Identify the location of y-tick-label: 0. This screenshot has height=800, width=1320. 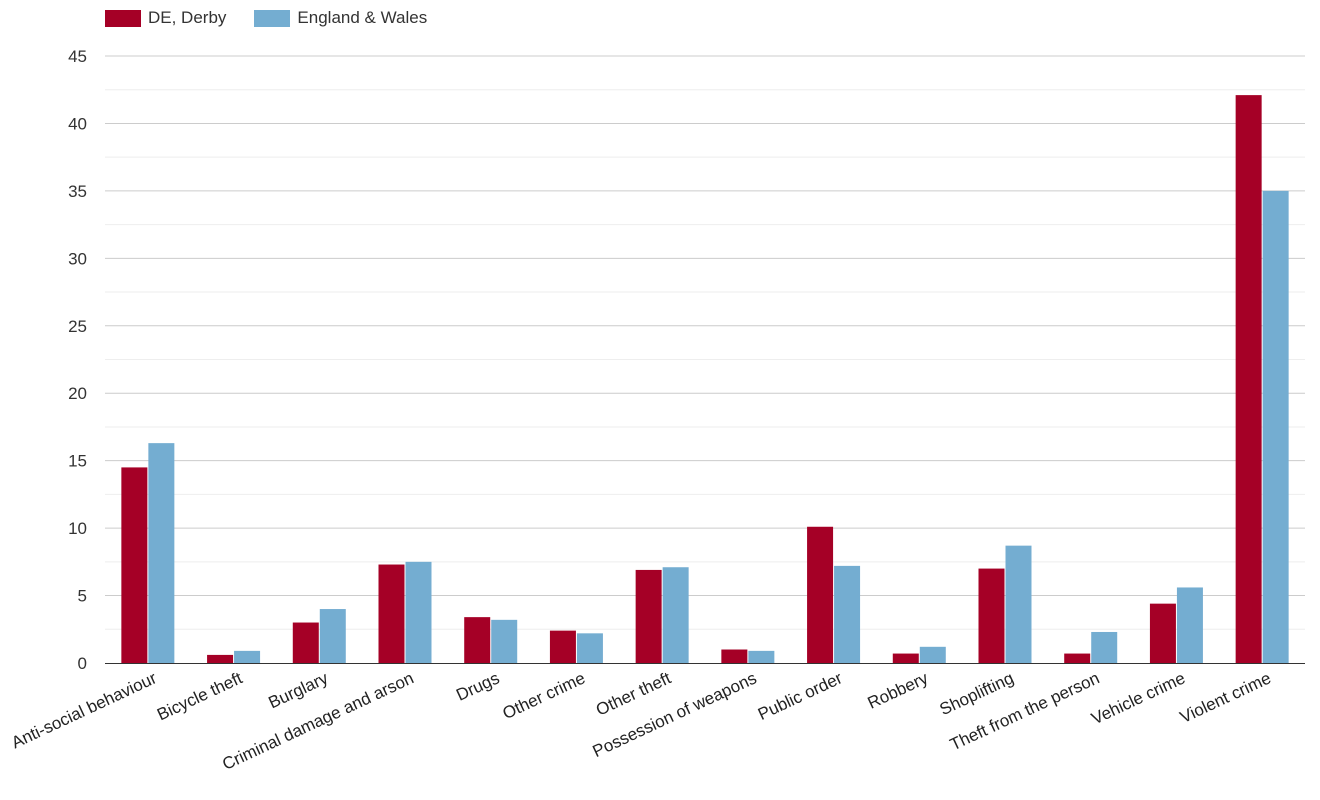
(82, 663).